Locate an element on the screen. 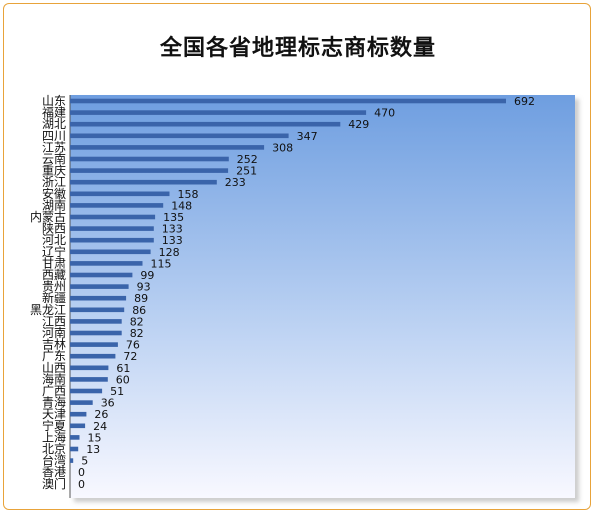 The height and width of the screenshot is (515, 596). value-label: 89 is located at coordinates (141, 298).